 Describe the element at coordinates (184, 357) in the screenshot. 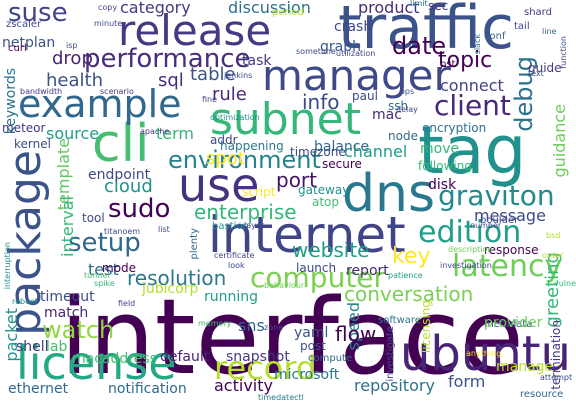

I see `word-default: default` at that location.